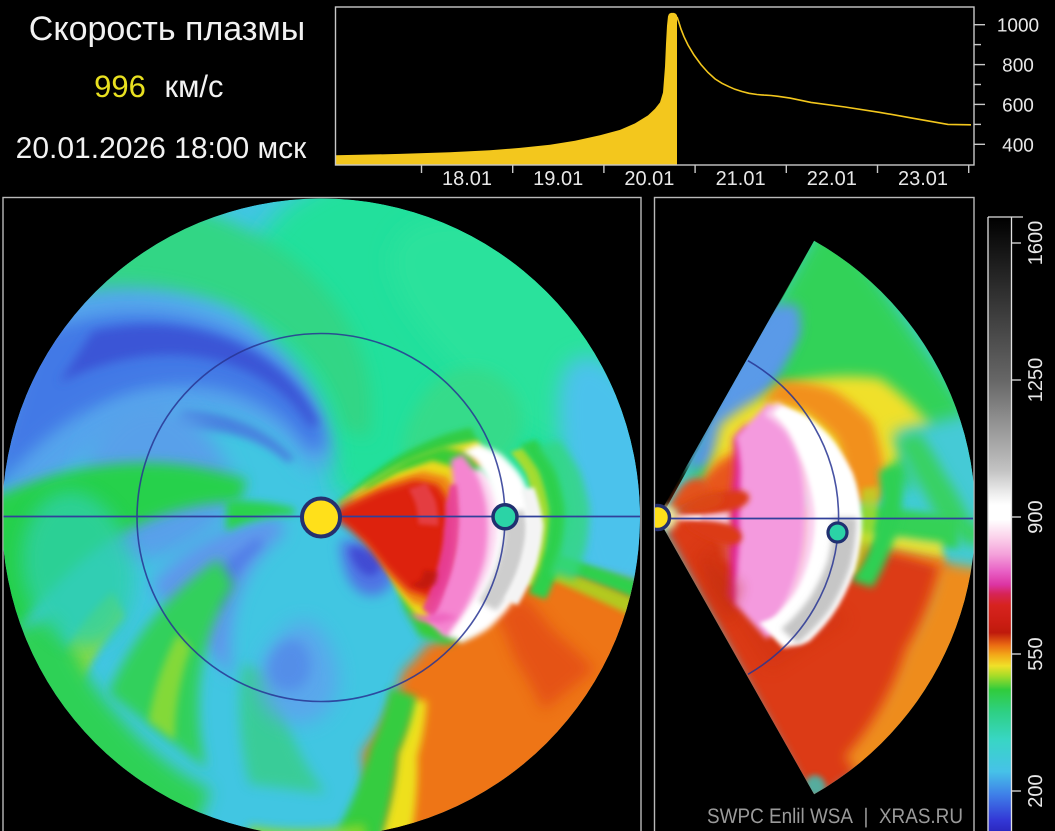 The height and width of the screenshot is (831, 1055). Describe the element at coordinates (1018, 105) in the screenshot. I see `svg-text: 600` at that location.